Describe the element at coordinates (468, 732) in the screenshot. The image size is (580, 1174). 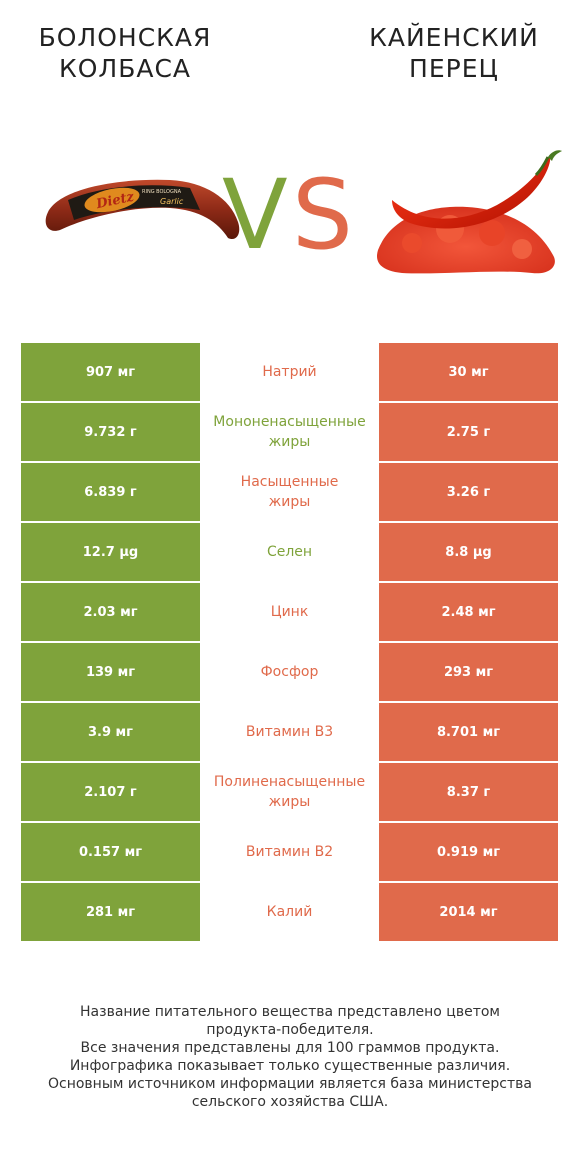
I see `right-value-cell: 8.701 мг` at that location.